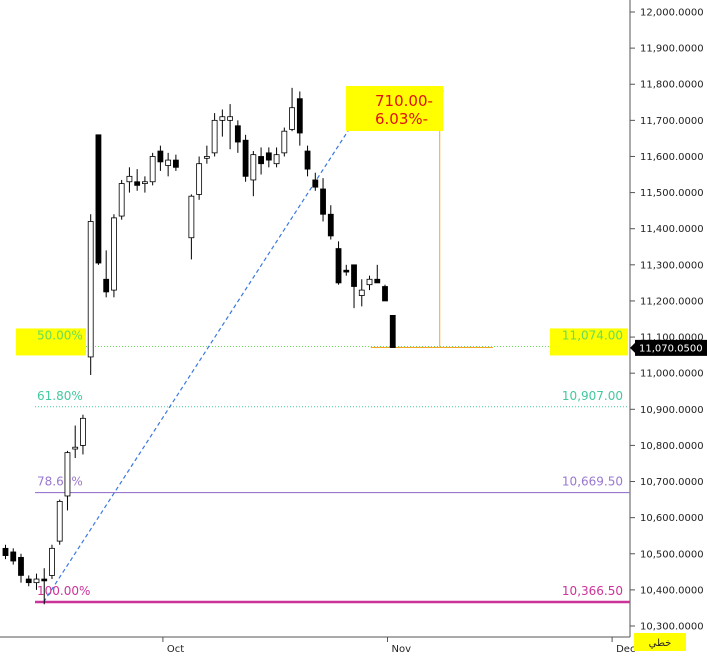 The height and width of the screenshot is (657, 707). What do you see at coordinates (592, 396) in the screenshot?
I see `fib-value-label: 10,907.00` at bounding box center [592, 396].